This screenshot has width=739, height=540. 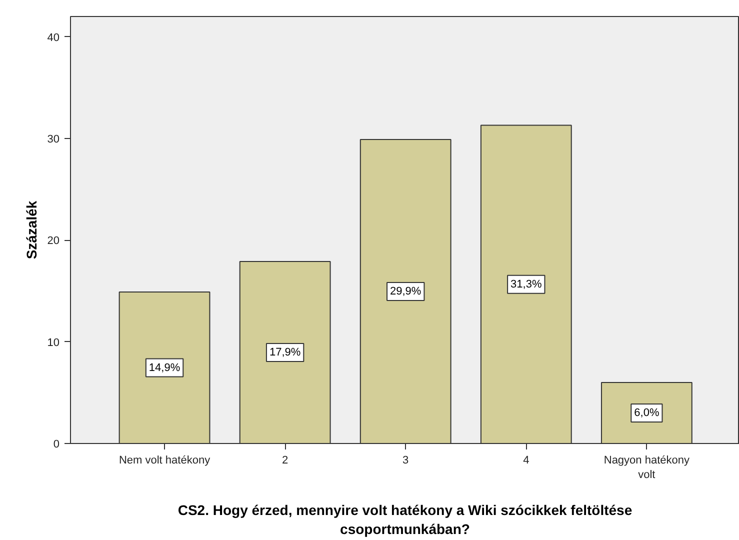 What do you see at coordinates (164, 460) in the screenshot?
I see `x-tick-label: Nem volt hatékony` at bounding box center [164, 460].